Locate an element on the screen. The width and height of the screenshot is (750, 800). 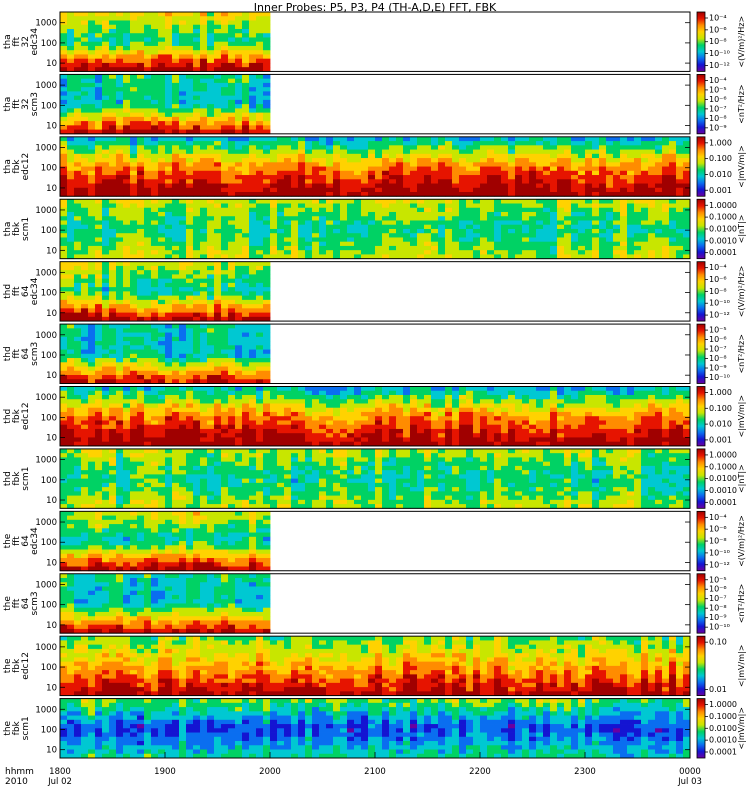
x-date-label: Jul 02 is located at coordinates (59, 782).